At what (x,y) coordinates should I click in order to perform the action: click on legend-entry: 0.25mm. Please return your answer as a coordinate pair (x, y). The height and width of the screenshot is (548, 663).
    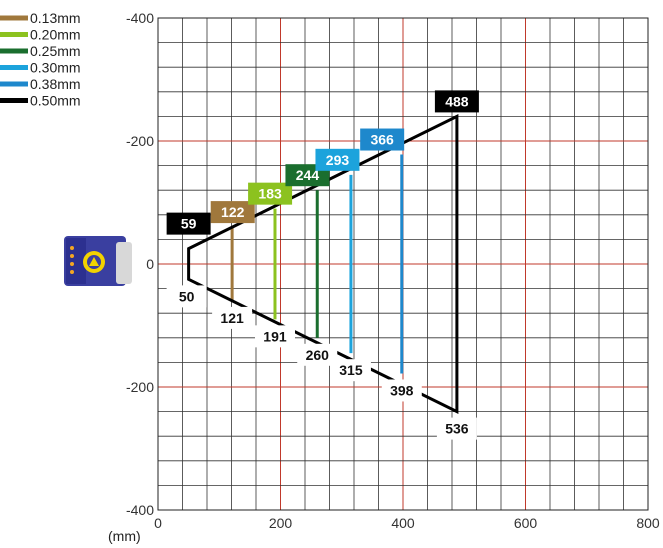
    Looking at the image, I should click on (55, 51).